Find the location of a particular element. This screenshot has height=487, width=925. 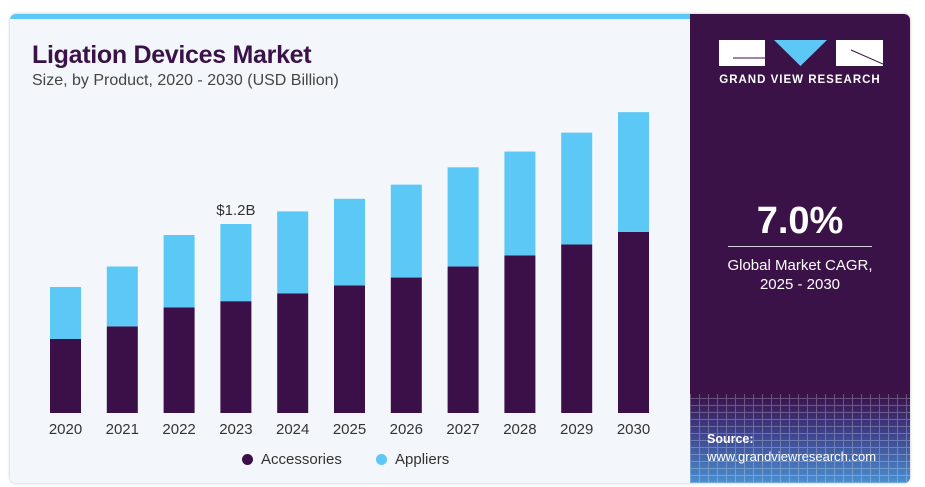

legend-label-accessories: Accessories is located at coordinates (301, 459).